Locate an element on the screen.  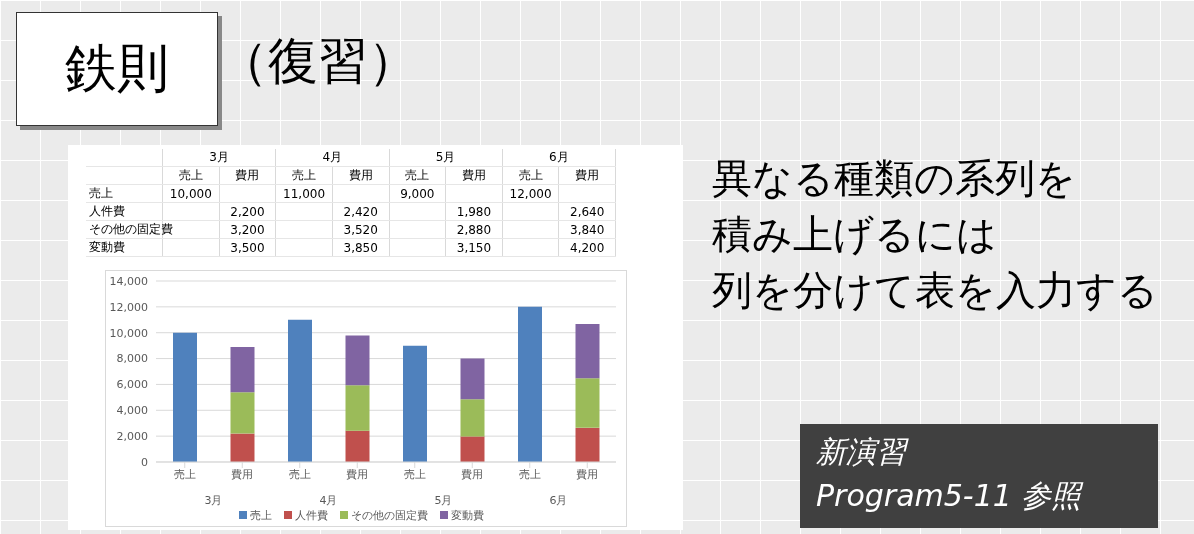
legend-label: 人件費 is located at coordinates (310, 515).